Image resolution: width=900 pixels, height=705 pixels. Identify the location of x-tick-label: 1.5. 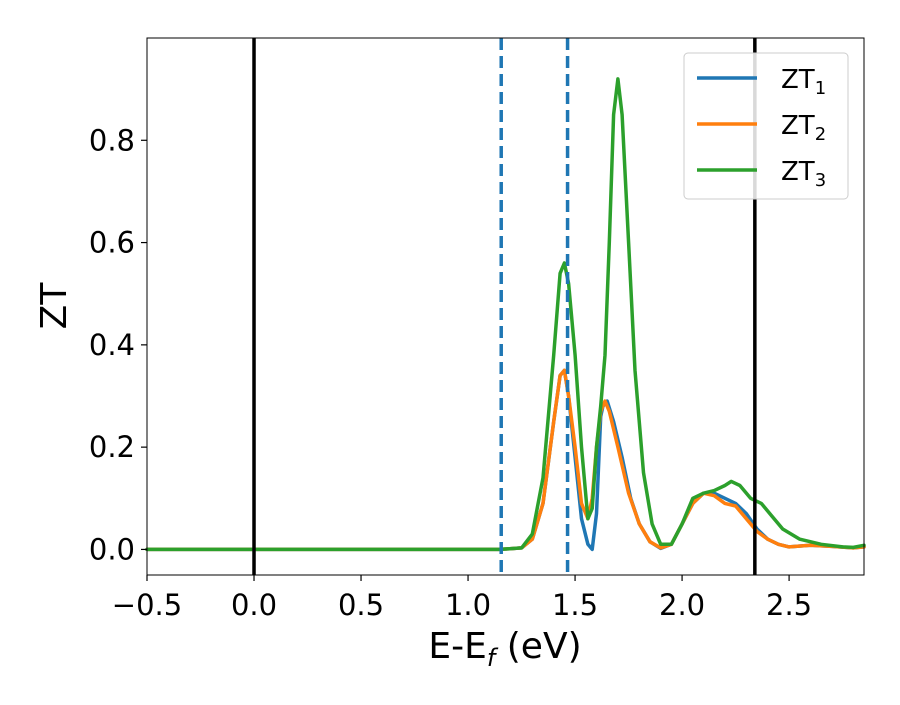
(575, 605).